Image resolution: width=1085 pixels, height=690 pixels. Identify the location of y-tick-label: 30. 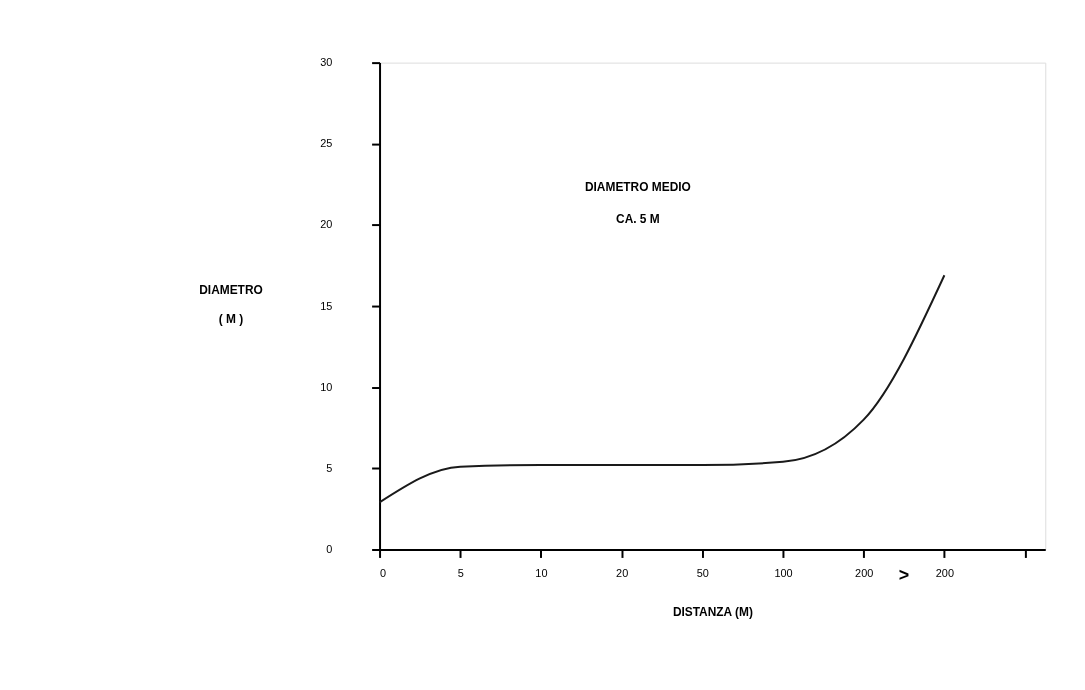
(326, 62).